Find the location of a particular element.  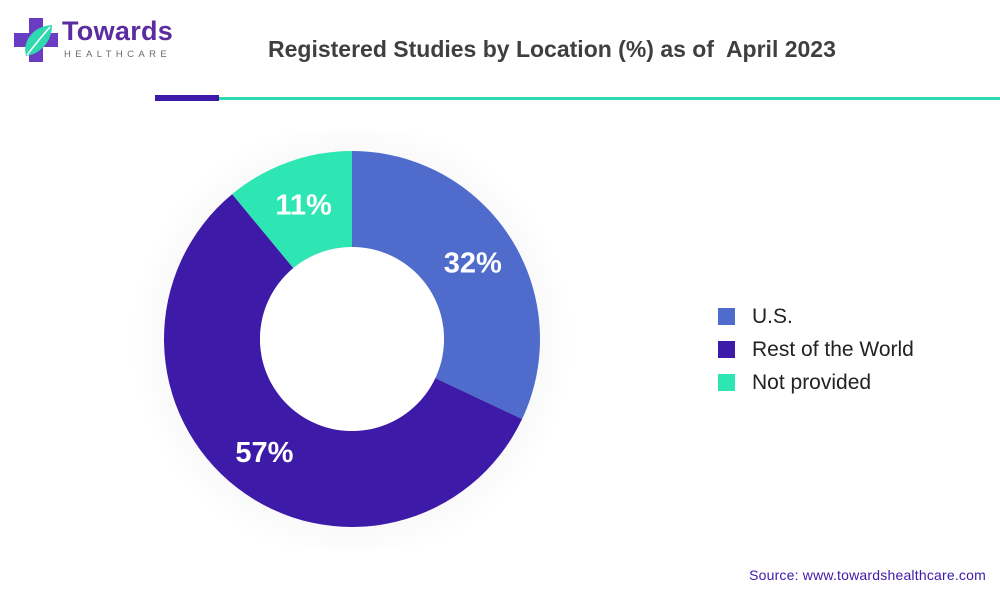

legend-label: Not provided is located at coordinates (812, 382).